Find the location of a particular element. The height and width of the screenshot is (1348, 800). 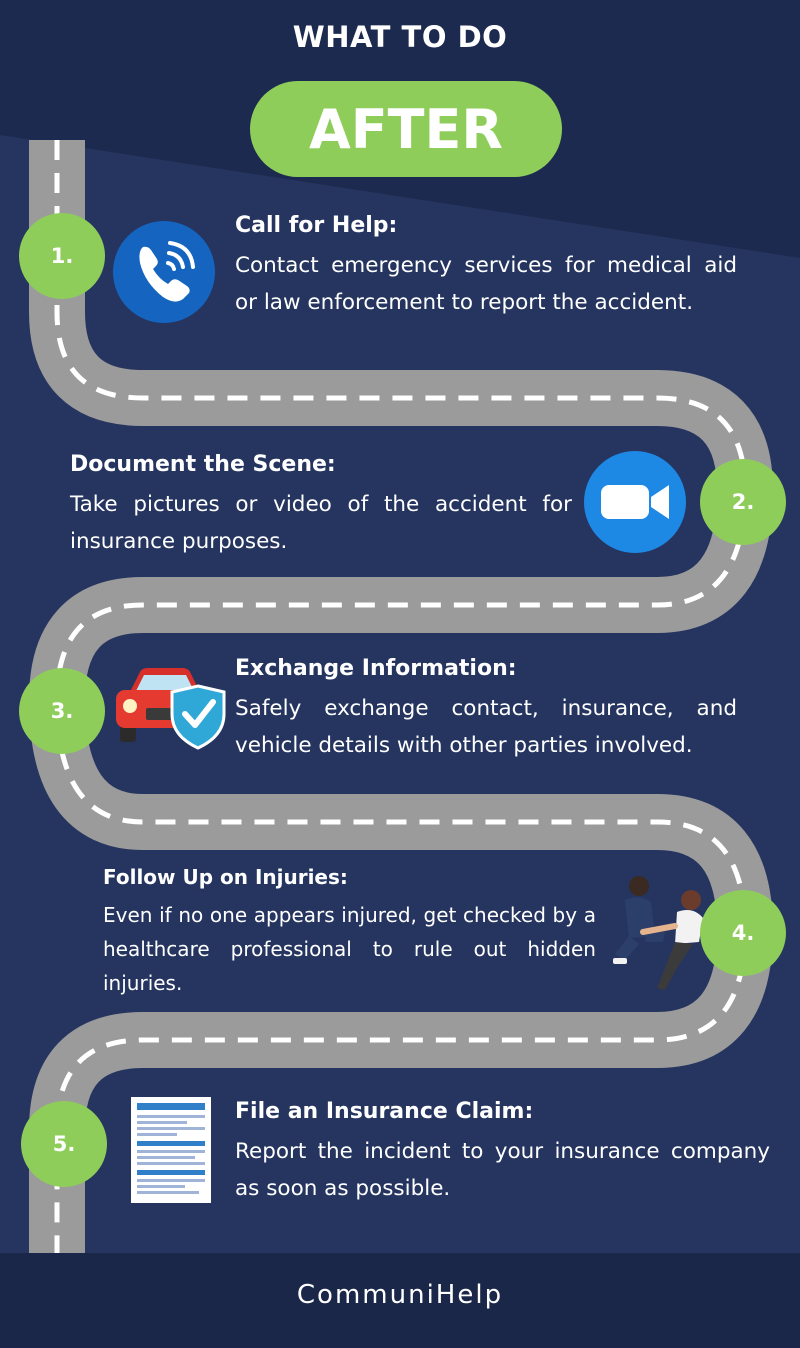

step-1-number-badge: 1. is located at coordinates (62, 256).